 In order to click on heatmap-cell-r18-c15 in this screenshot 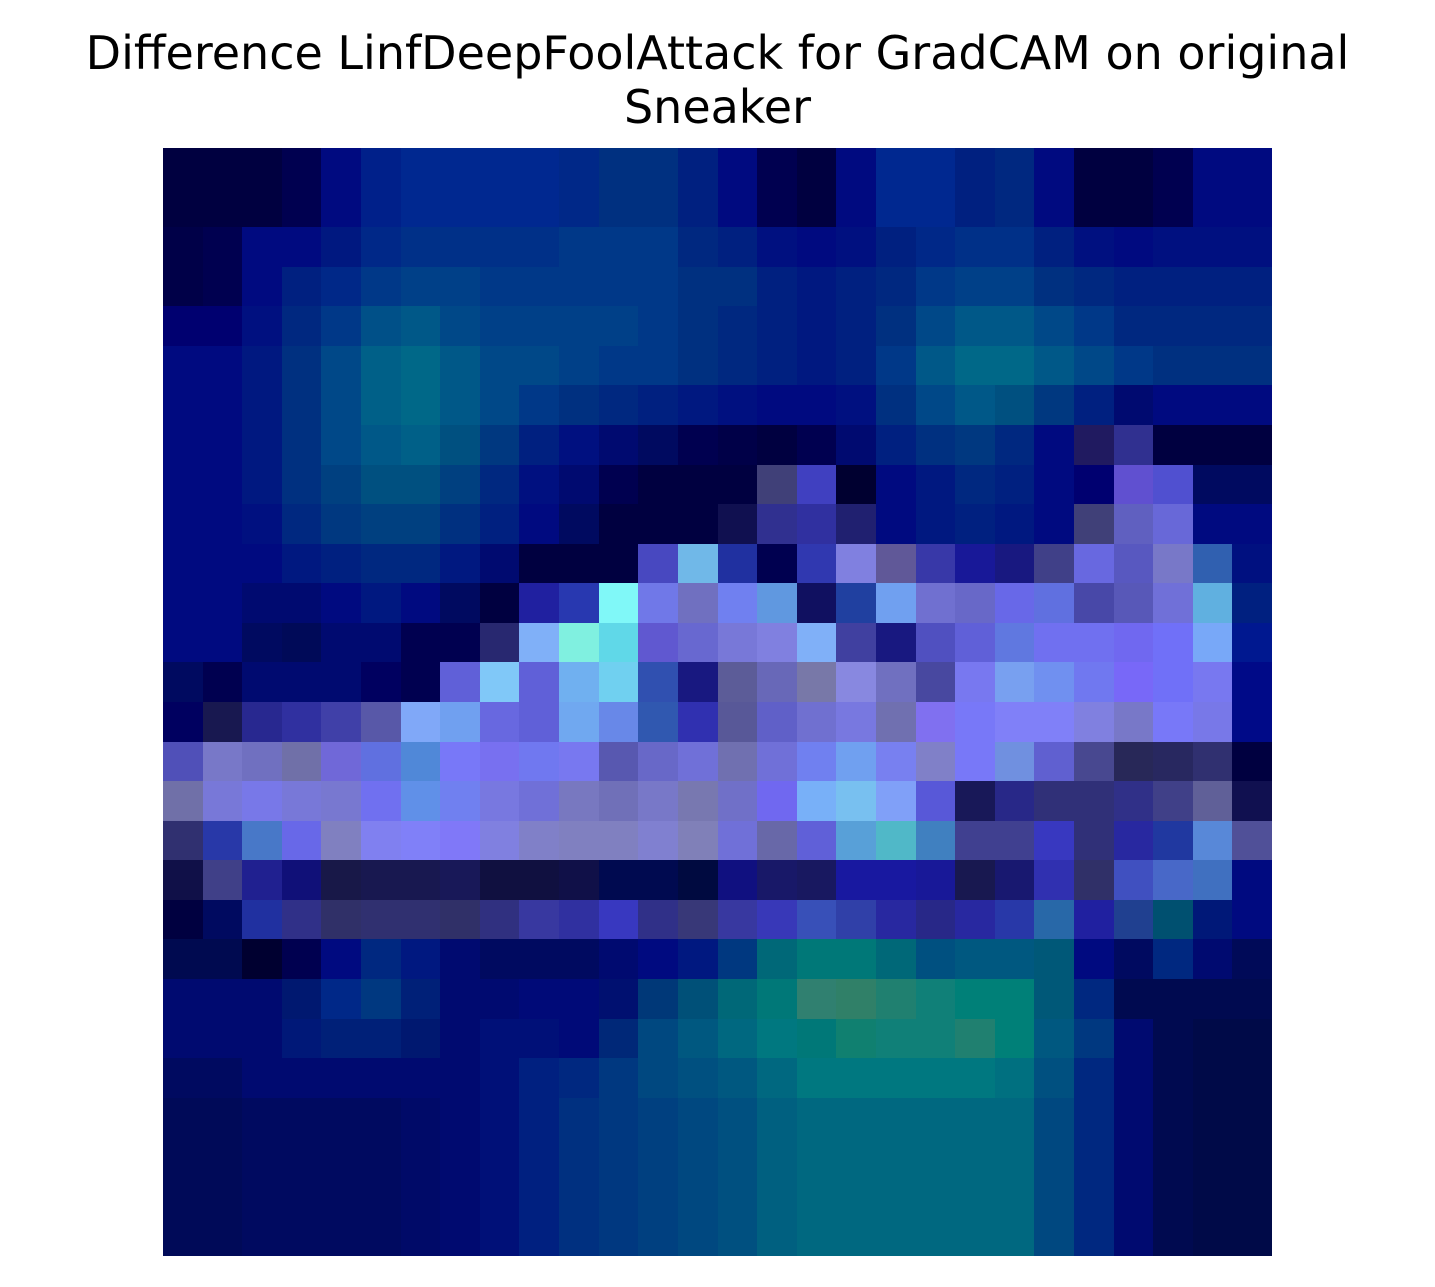, I will do `click(777, 880)`.